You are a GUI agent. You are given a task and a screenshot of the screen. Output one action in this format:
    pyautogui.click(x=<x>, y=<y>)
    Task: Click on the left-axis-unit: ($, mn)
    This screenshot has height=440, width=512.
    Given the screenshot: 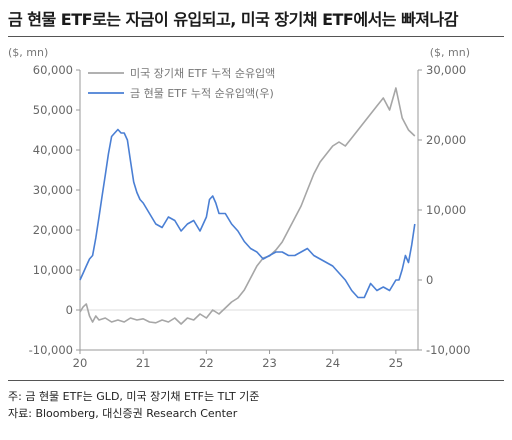 What is the action you would take?
    pyautogui.click(x=28, y=52)
    